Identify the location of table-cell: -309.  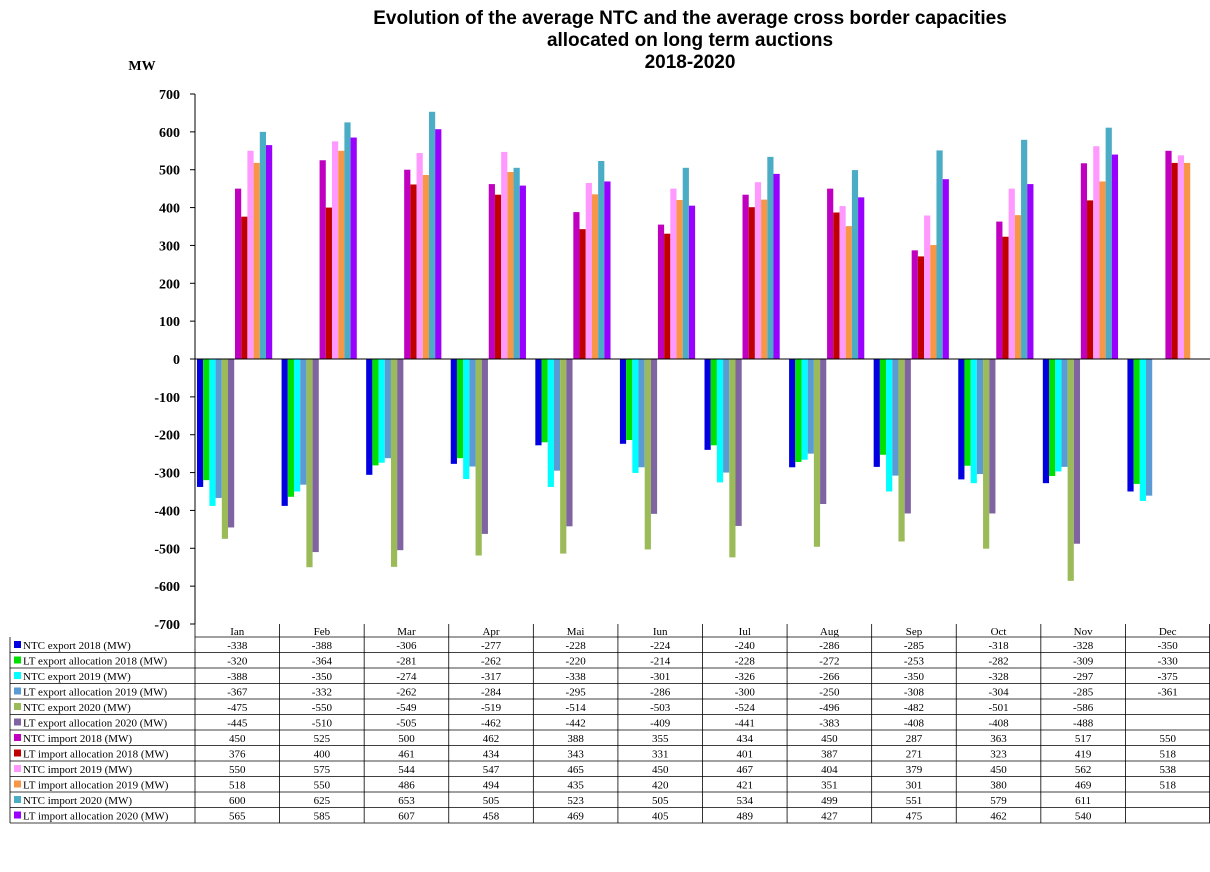
(1083, 662).